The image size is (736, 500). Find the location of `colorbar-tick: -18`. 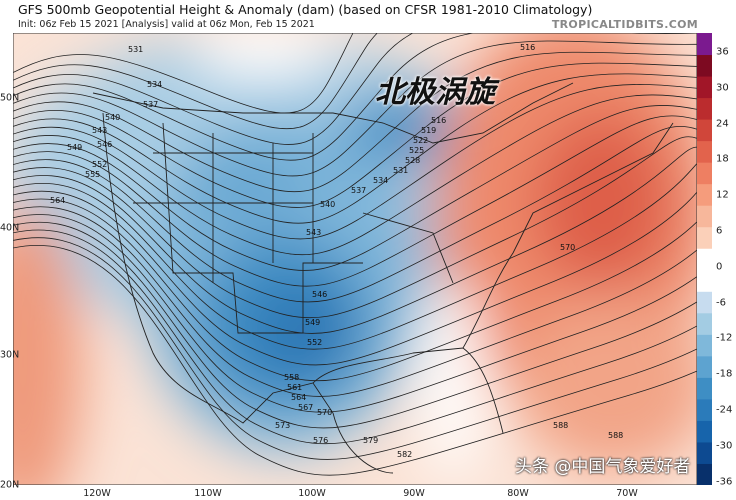

colorbar-tick: -18 is located at coordinates (724, 374).